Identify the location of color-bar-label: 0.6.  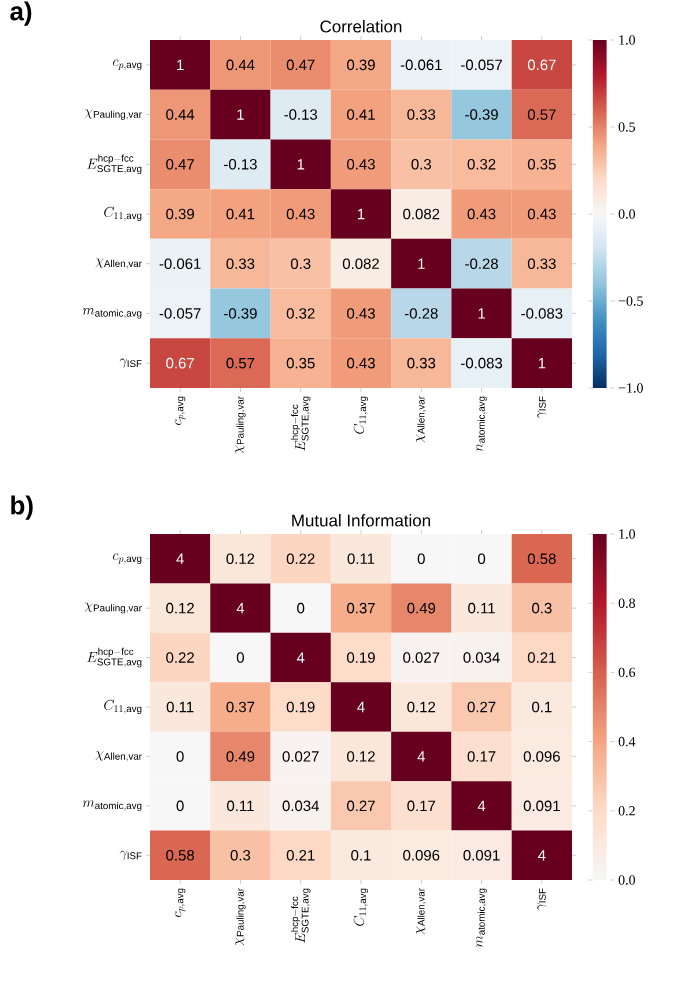
(627, 672).